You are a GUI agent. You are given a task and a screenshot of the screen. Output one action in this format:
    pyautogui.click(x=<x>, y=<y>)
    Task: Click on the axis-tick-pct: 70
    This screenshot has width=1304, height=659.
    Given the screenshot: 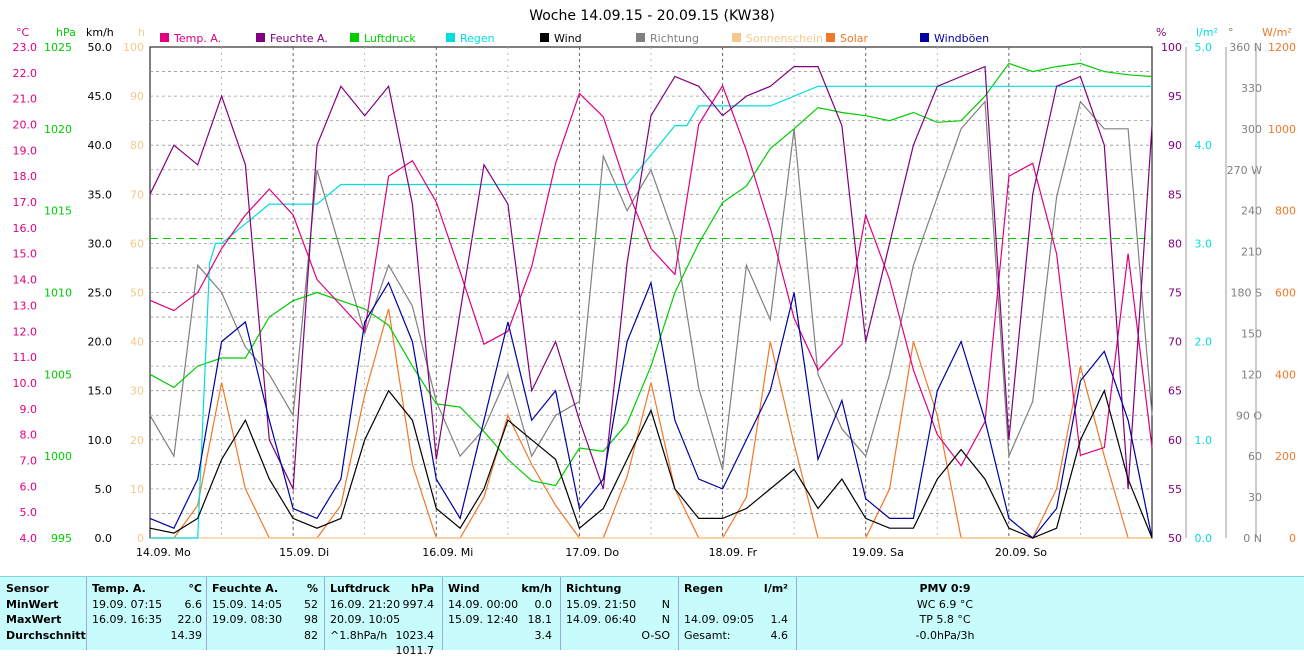 What is the action you would take?
    pyautogui.click(x=1175, y=342)
    